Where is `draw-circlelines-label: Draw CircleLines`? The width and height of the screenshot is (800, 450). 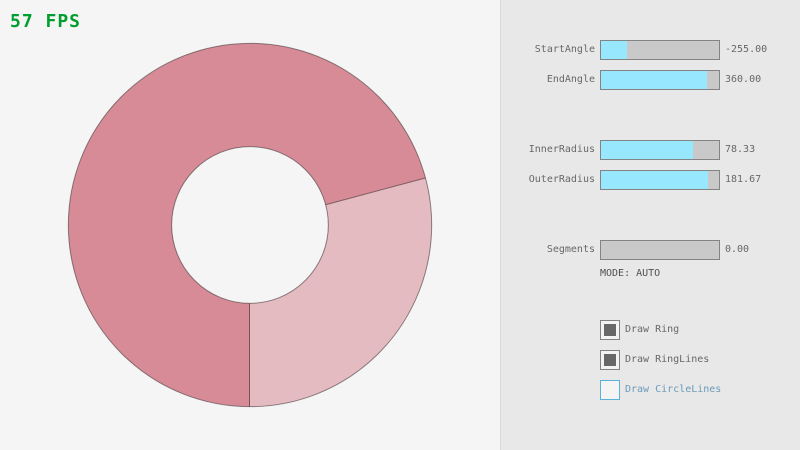 draw-circlelines-label: Draw CircleLines is located at coordinates (673, 389).